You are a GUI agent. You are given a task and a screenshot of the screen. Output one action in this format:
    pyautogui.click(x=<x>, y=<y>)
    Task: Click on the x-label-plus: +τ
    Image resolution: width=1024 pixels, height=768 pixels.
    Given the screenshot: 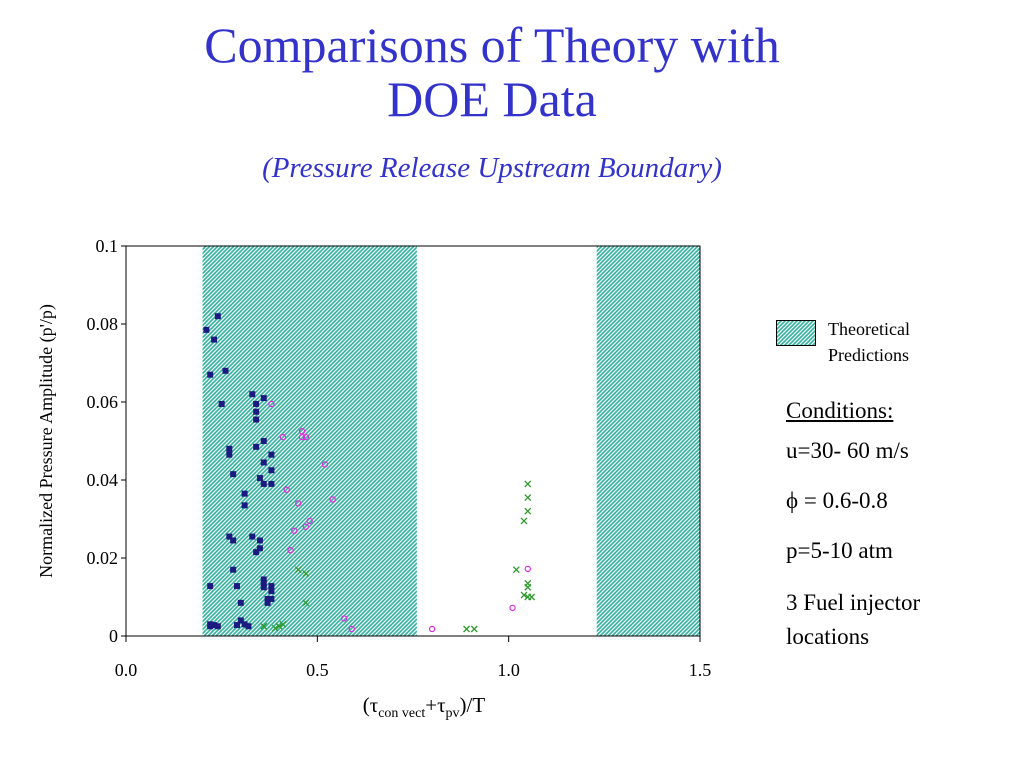 What is the action you would take?
    pyautogui.click(x=435, y=705)
    